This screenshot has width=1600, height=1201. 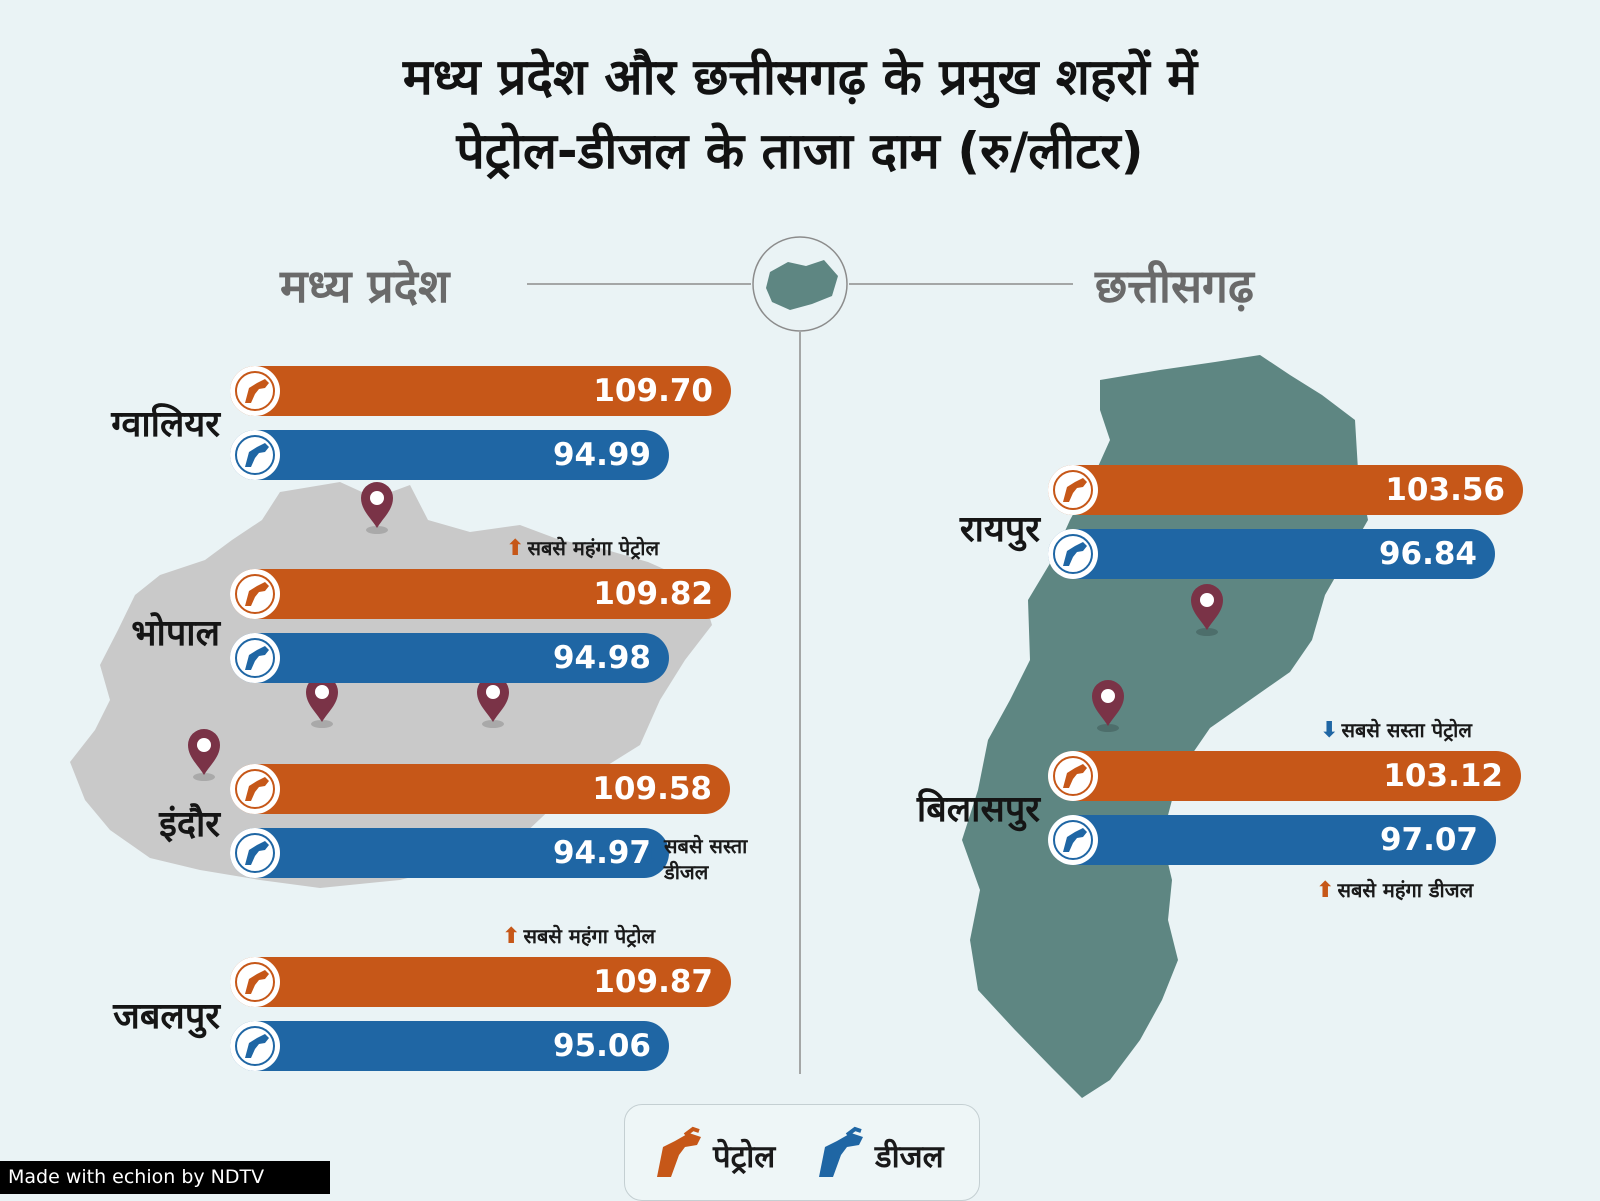 I want to click on title-line-2: पेट्रोल-डीजल के ताजा दाम (रु/लीटर), so click(x=800, y=151).